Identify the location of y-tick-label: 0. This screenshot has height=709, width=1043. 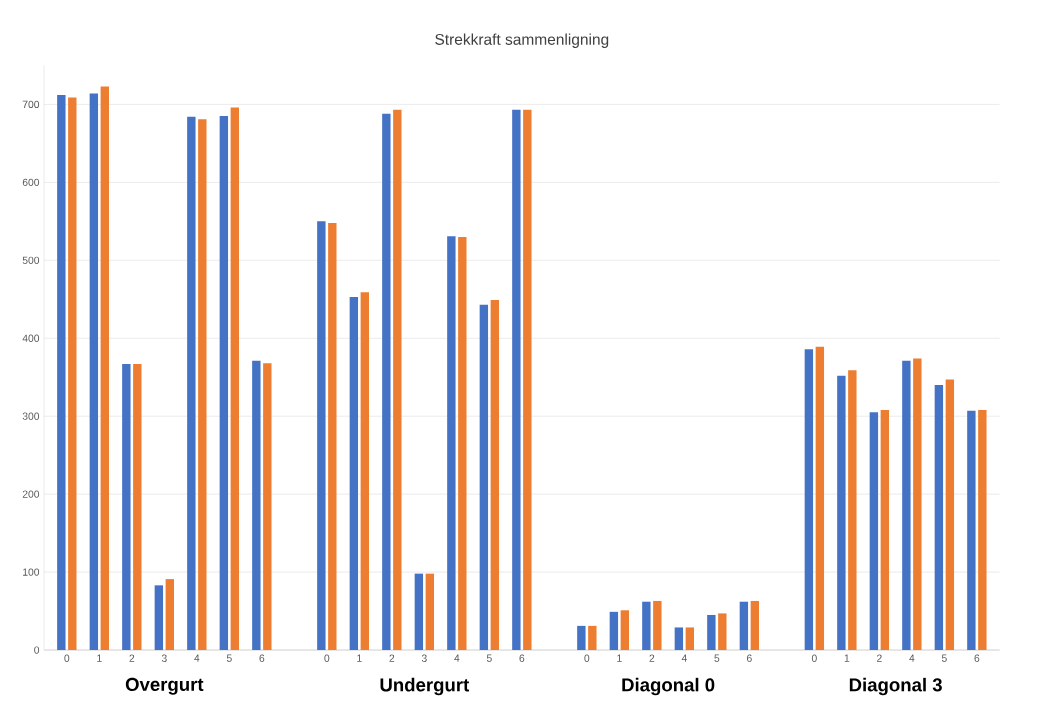
(37, 650).